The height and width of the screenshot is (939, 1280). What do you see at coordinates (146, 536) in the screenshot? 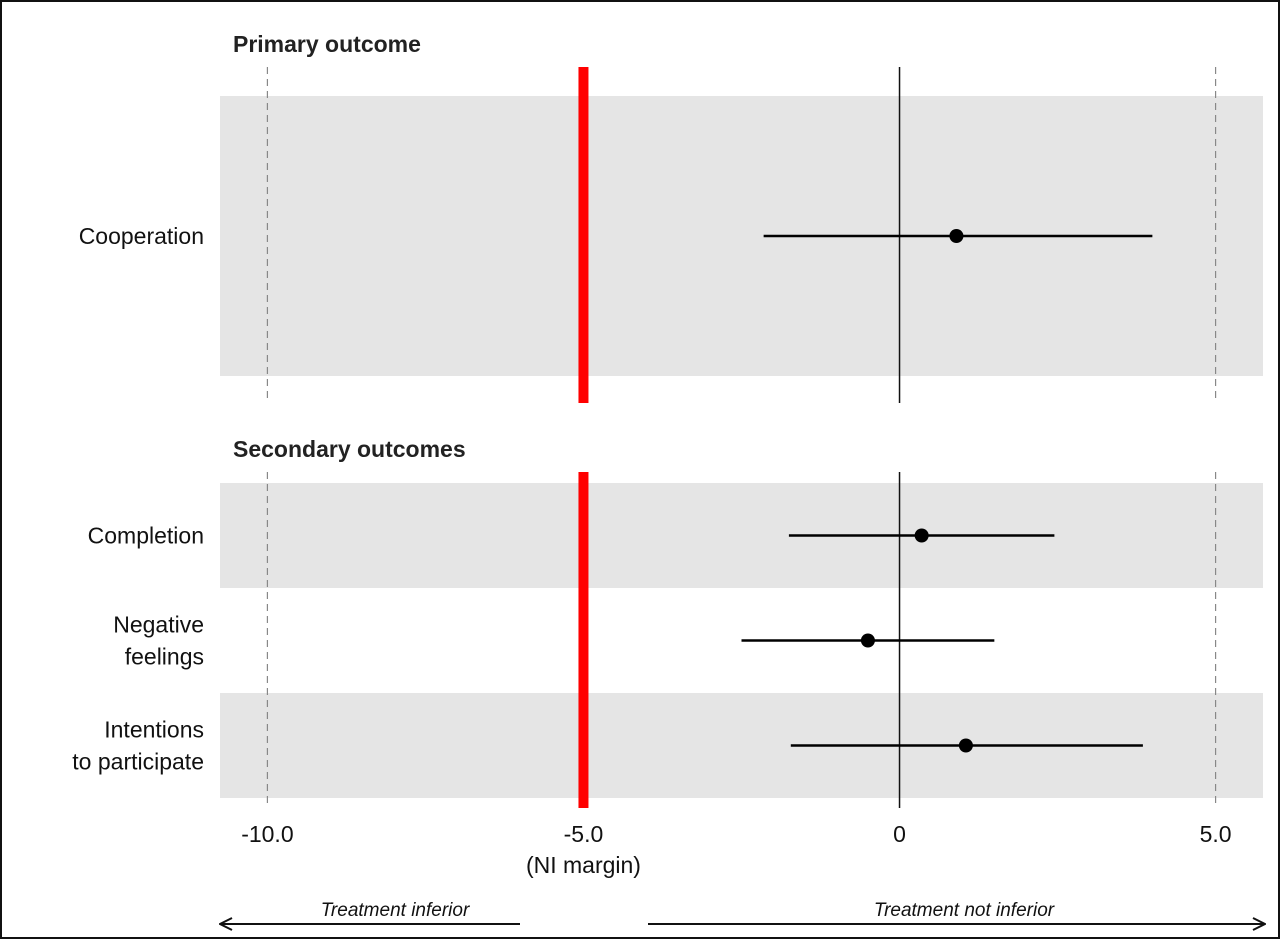
I see `row-label: Completion` at bounding box center [146, 536].